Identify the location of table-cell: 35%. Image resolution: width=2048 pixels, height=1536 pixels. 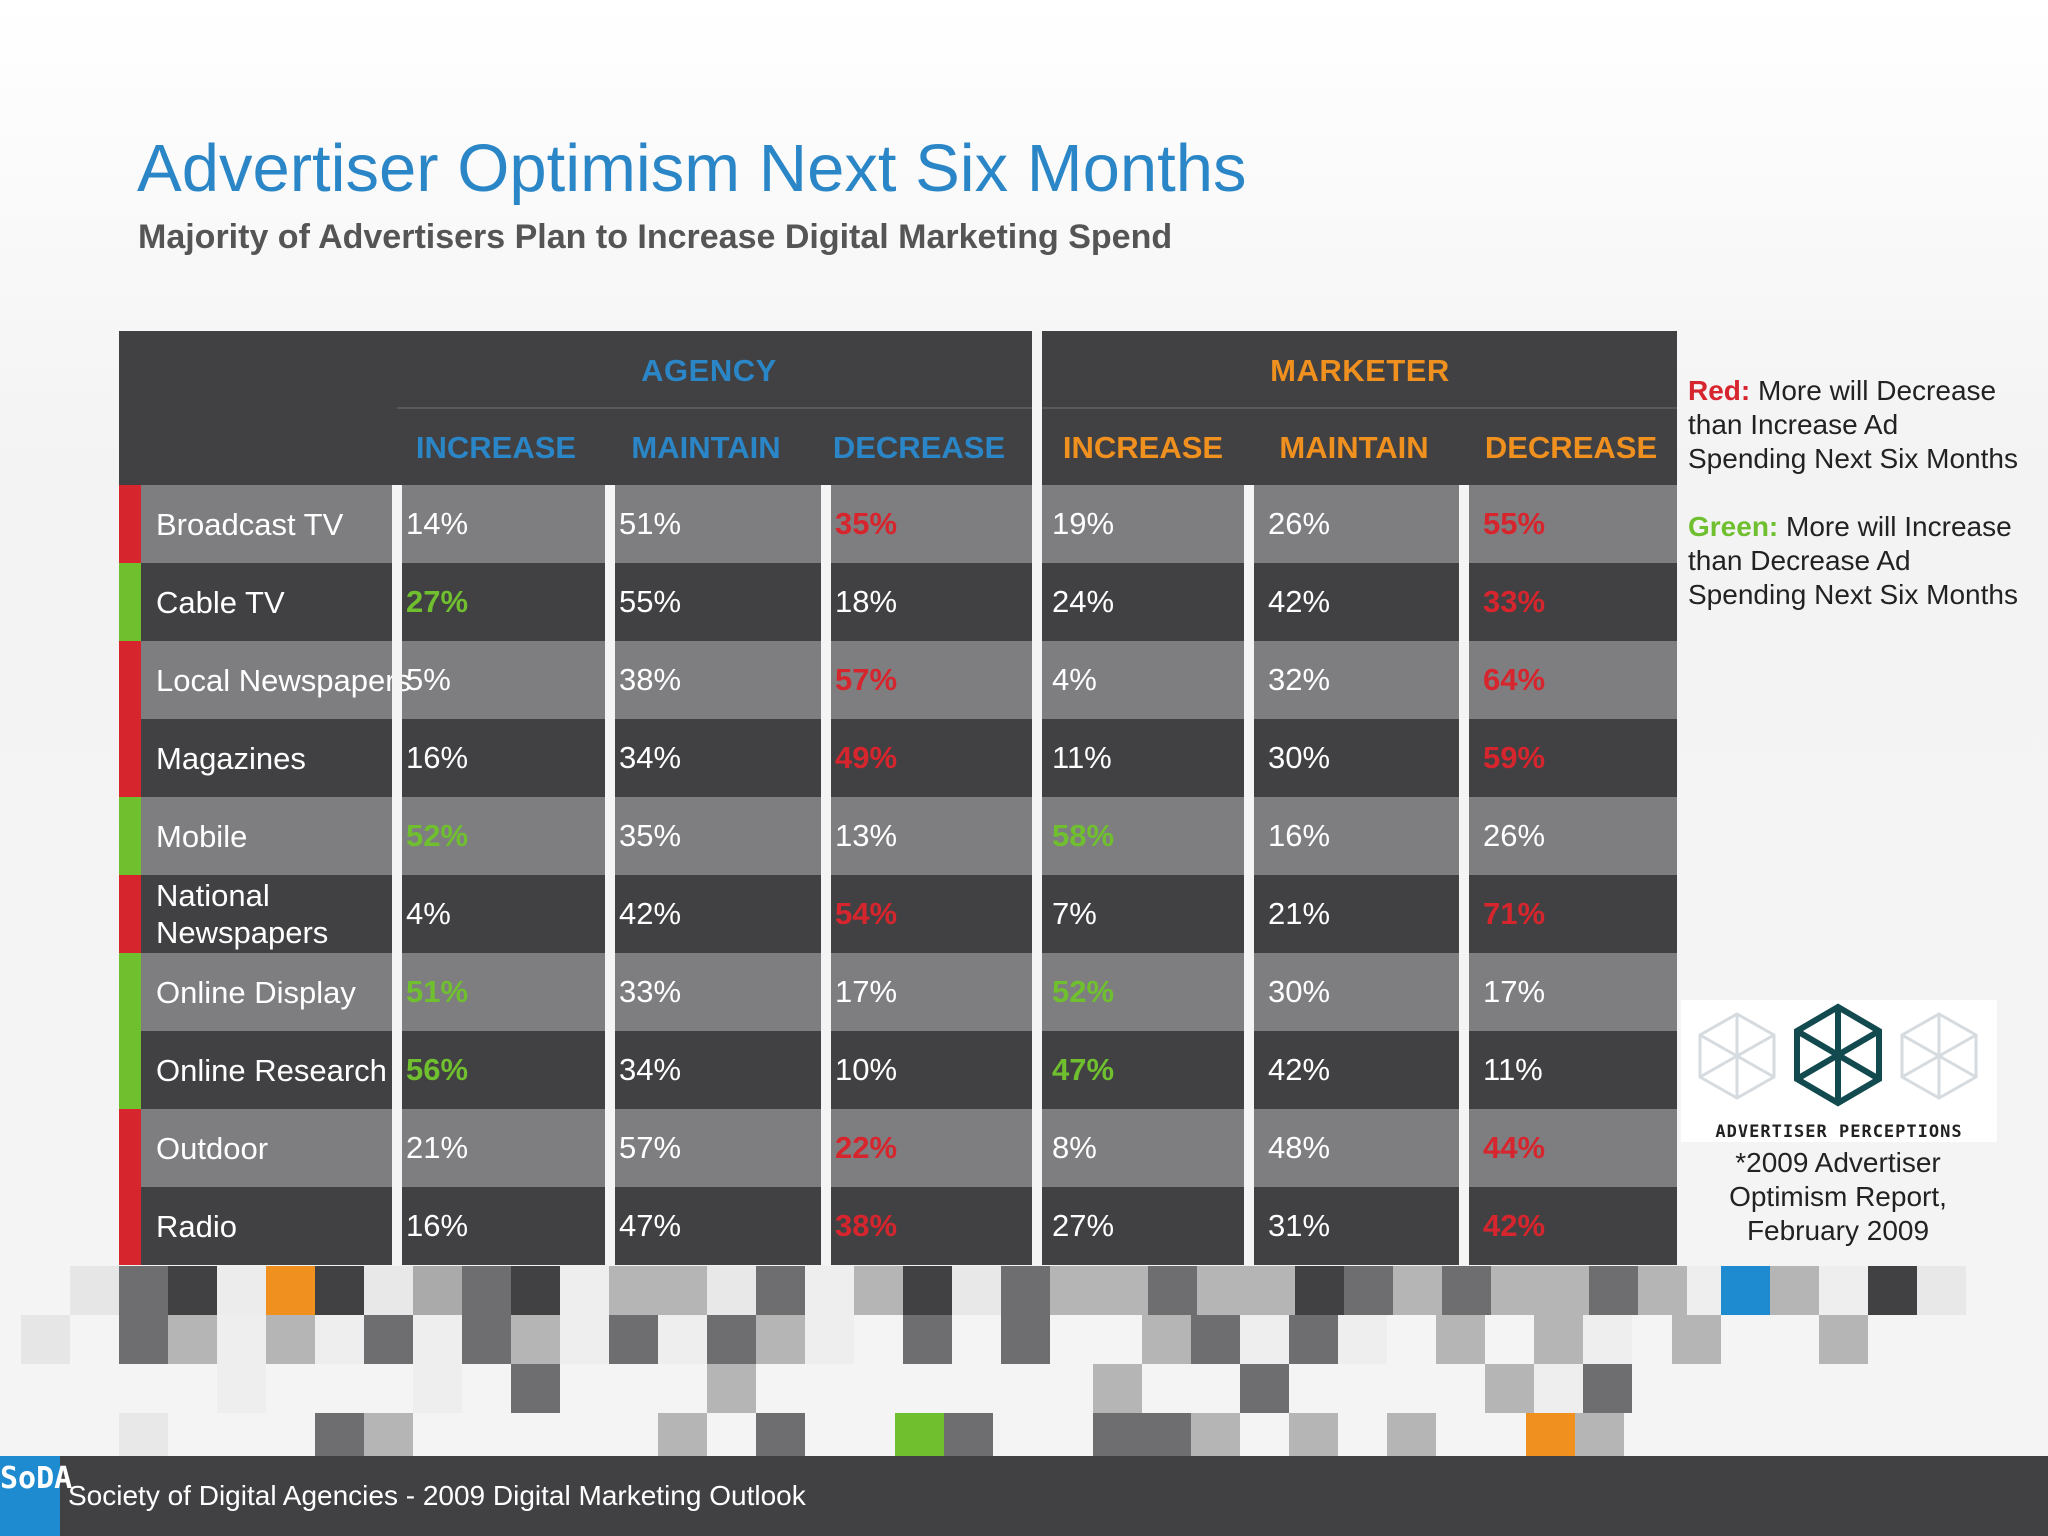
(650, 835).